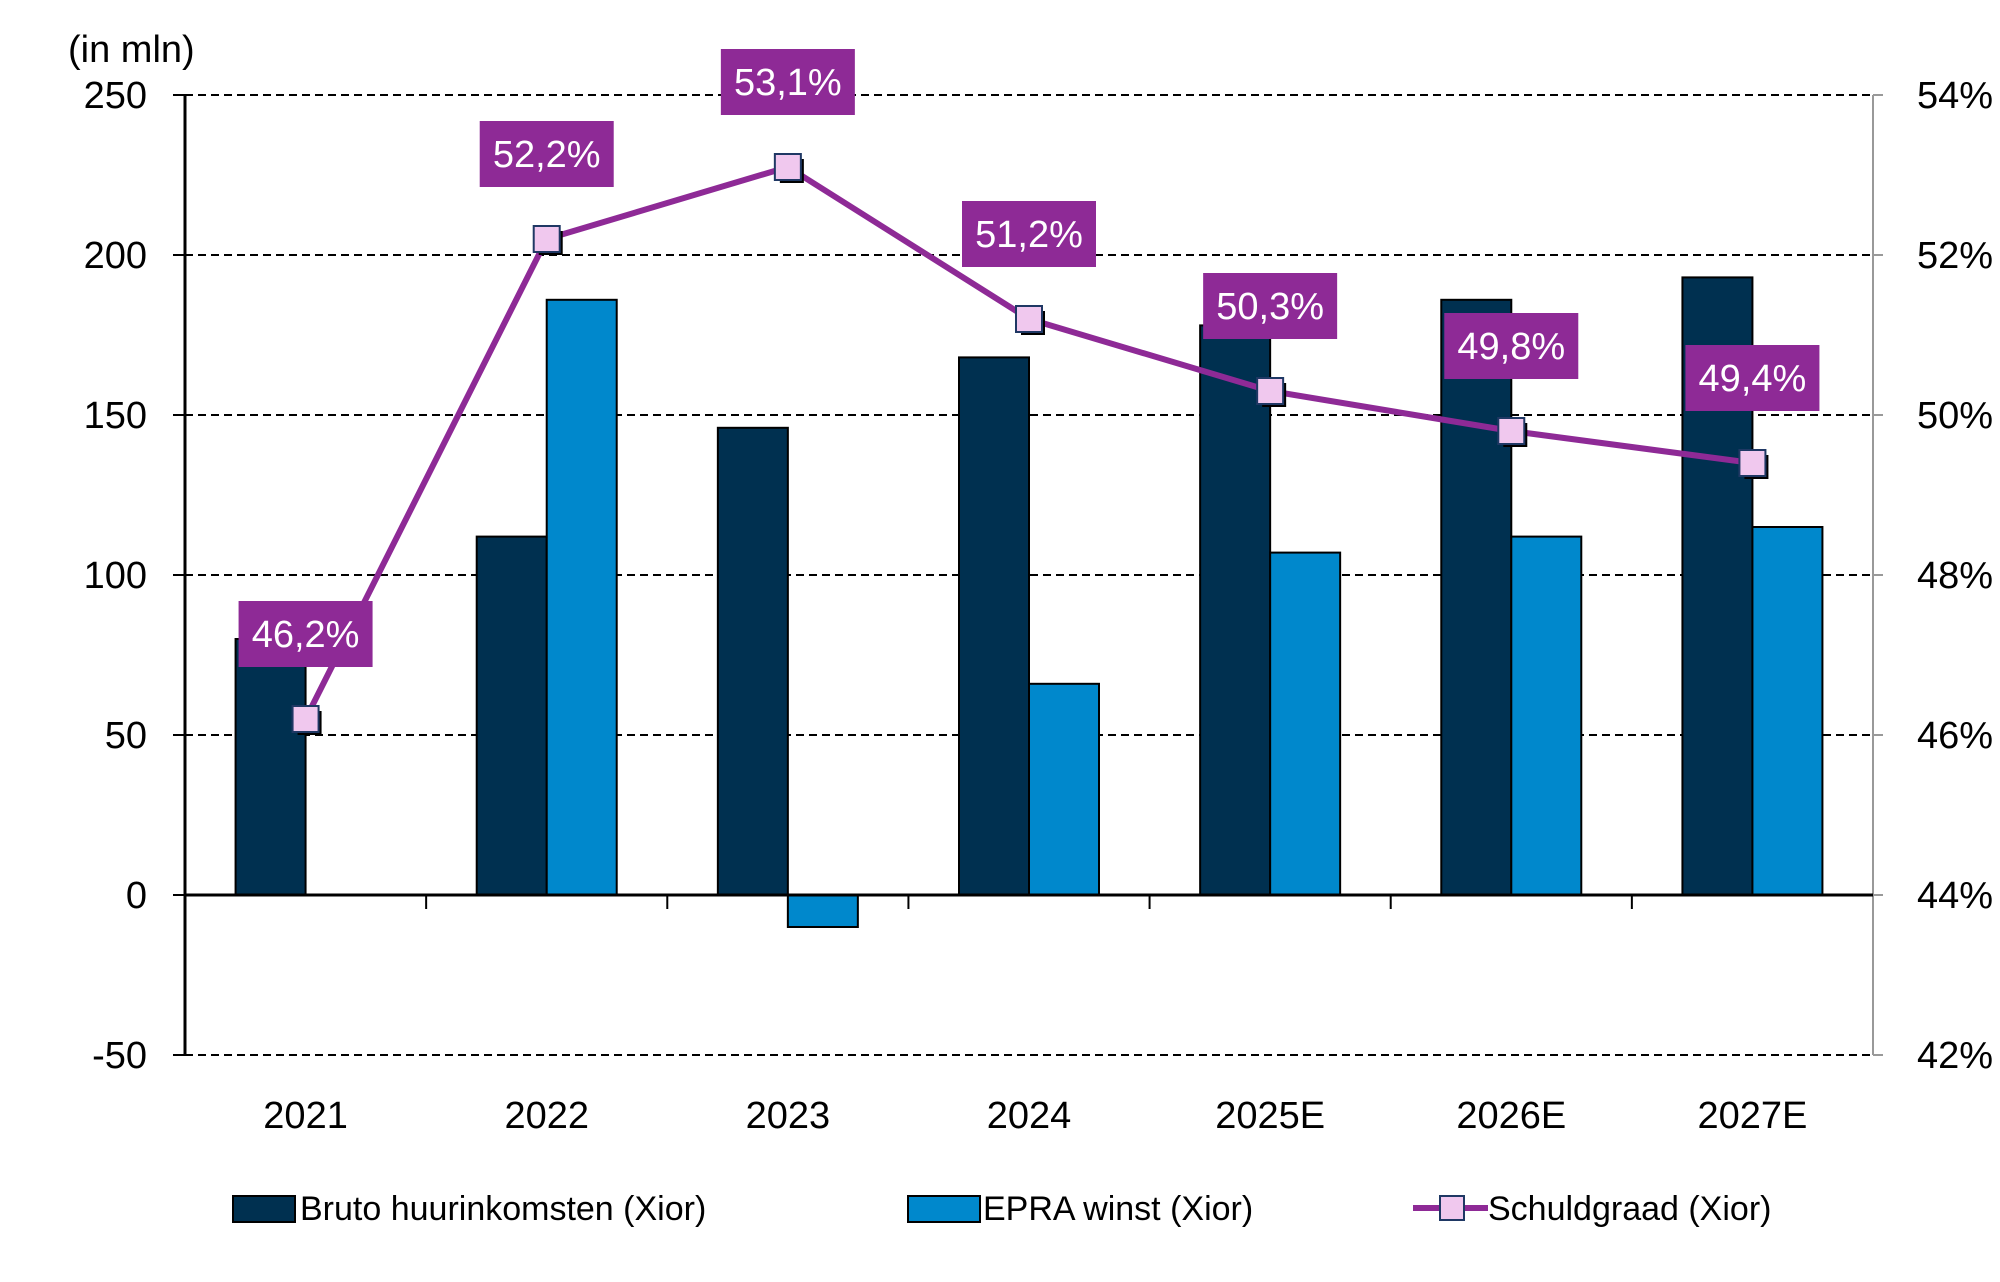 This screenshot has height=1282, width=2000. I want to click on legend-swatch-bruto-huurinkomsten, so click(264, 1209).